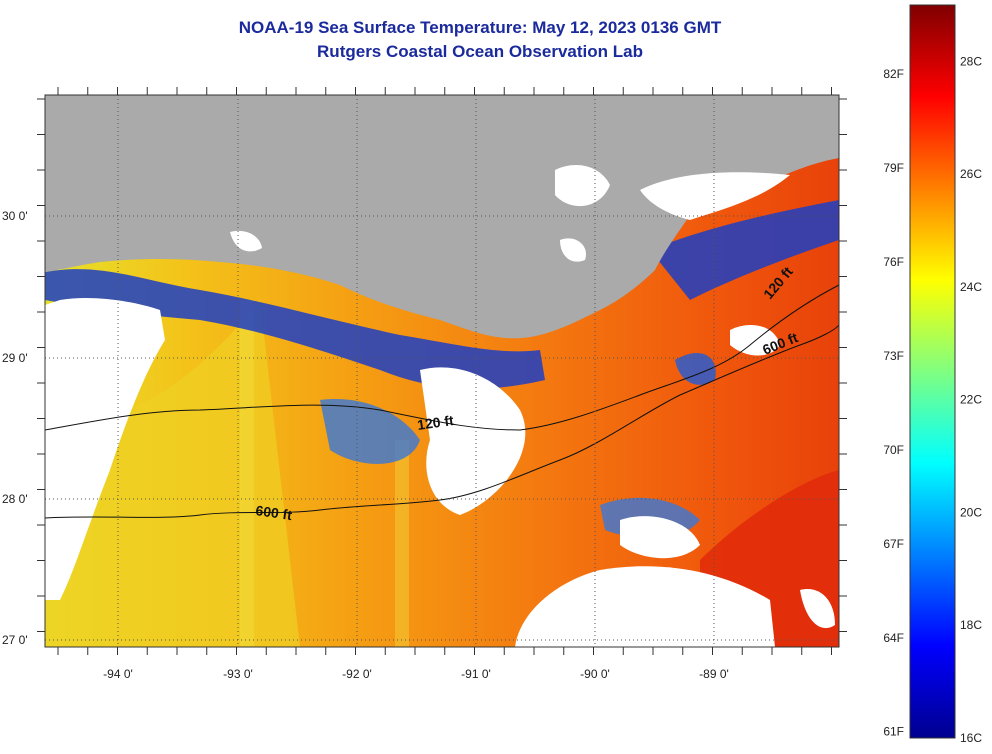 The image size is (992, 754). I want to click on latitude-label: 30 0', so click(15, 216).